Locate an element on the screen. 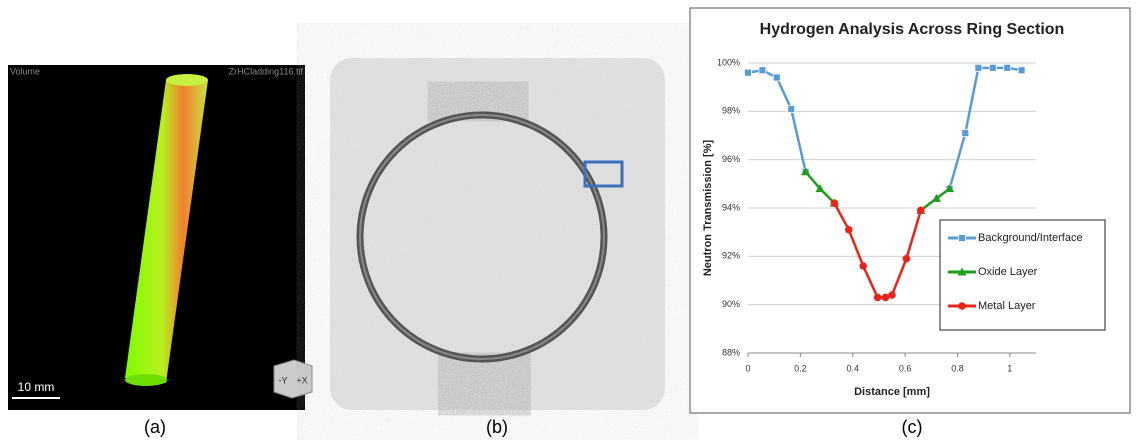 The height and width of the screenshot is (445, 1140). series-line is located at coordinates (877, 250).